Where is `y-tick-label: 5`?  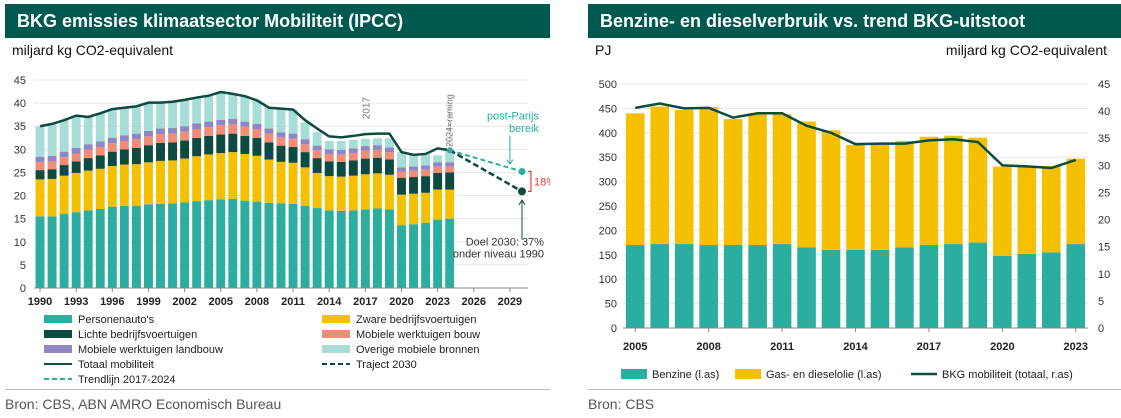
y-tick-label: 5 is located at coordinates (23, 266).